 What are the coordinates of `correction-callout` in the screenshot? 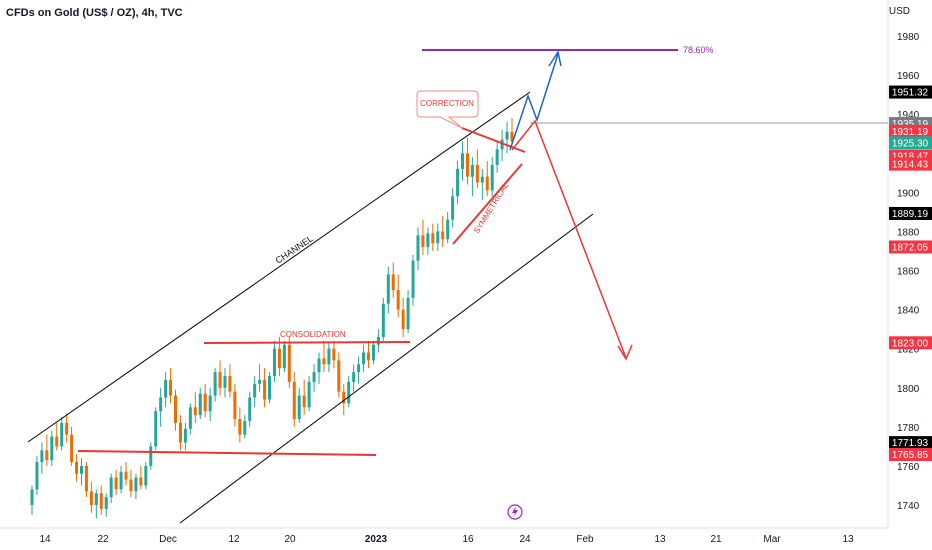 It's located at (447, 109).